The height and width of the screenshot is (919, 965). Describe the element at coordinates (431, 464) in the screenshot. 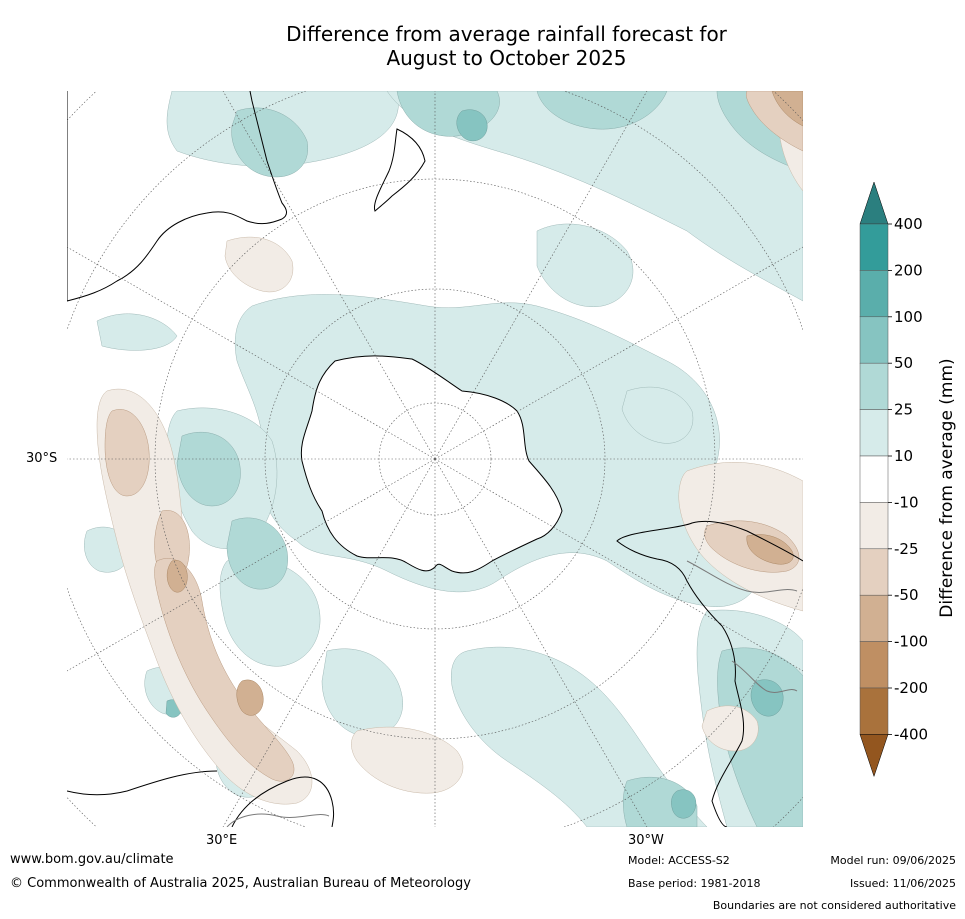

I see `antarctica-landmass` at that location.